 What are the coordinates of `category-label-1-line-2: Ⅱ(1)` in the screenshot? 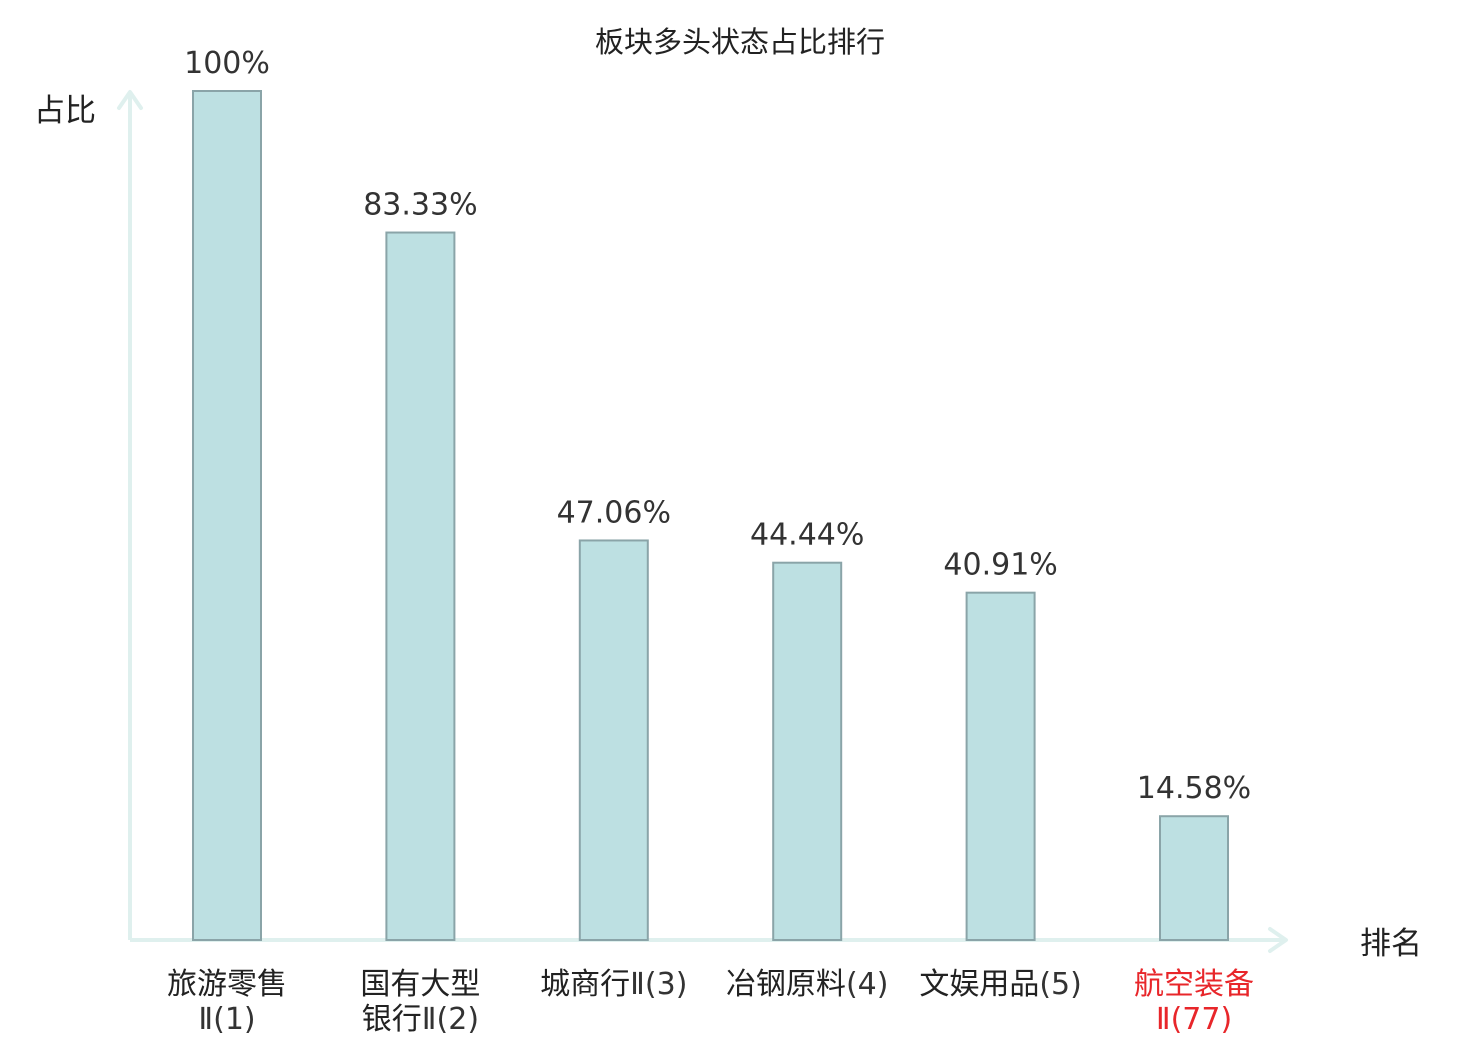 It's located at (226, 1019).